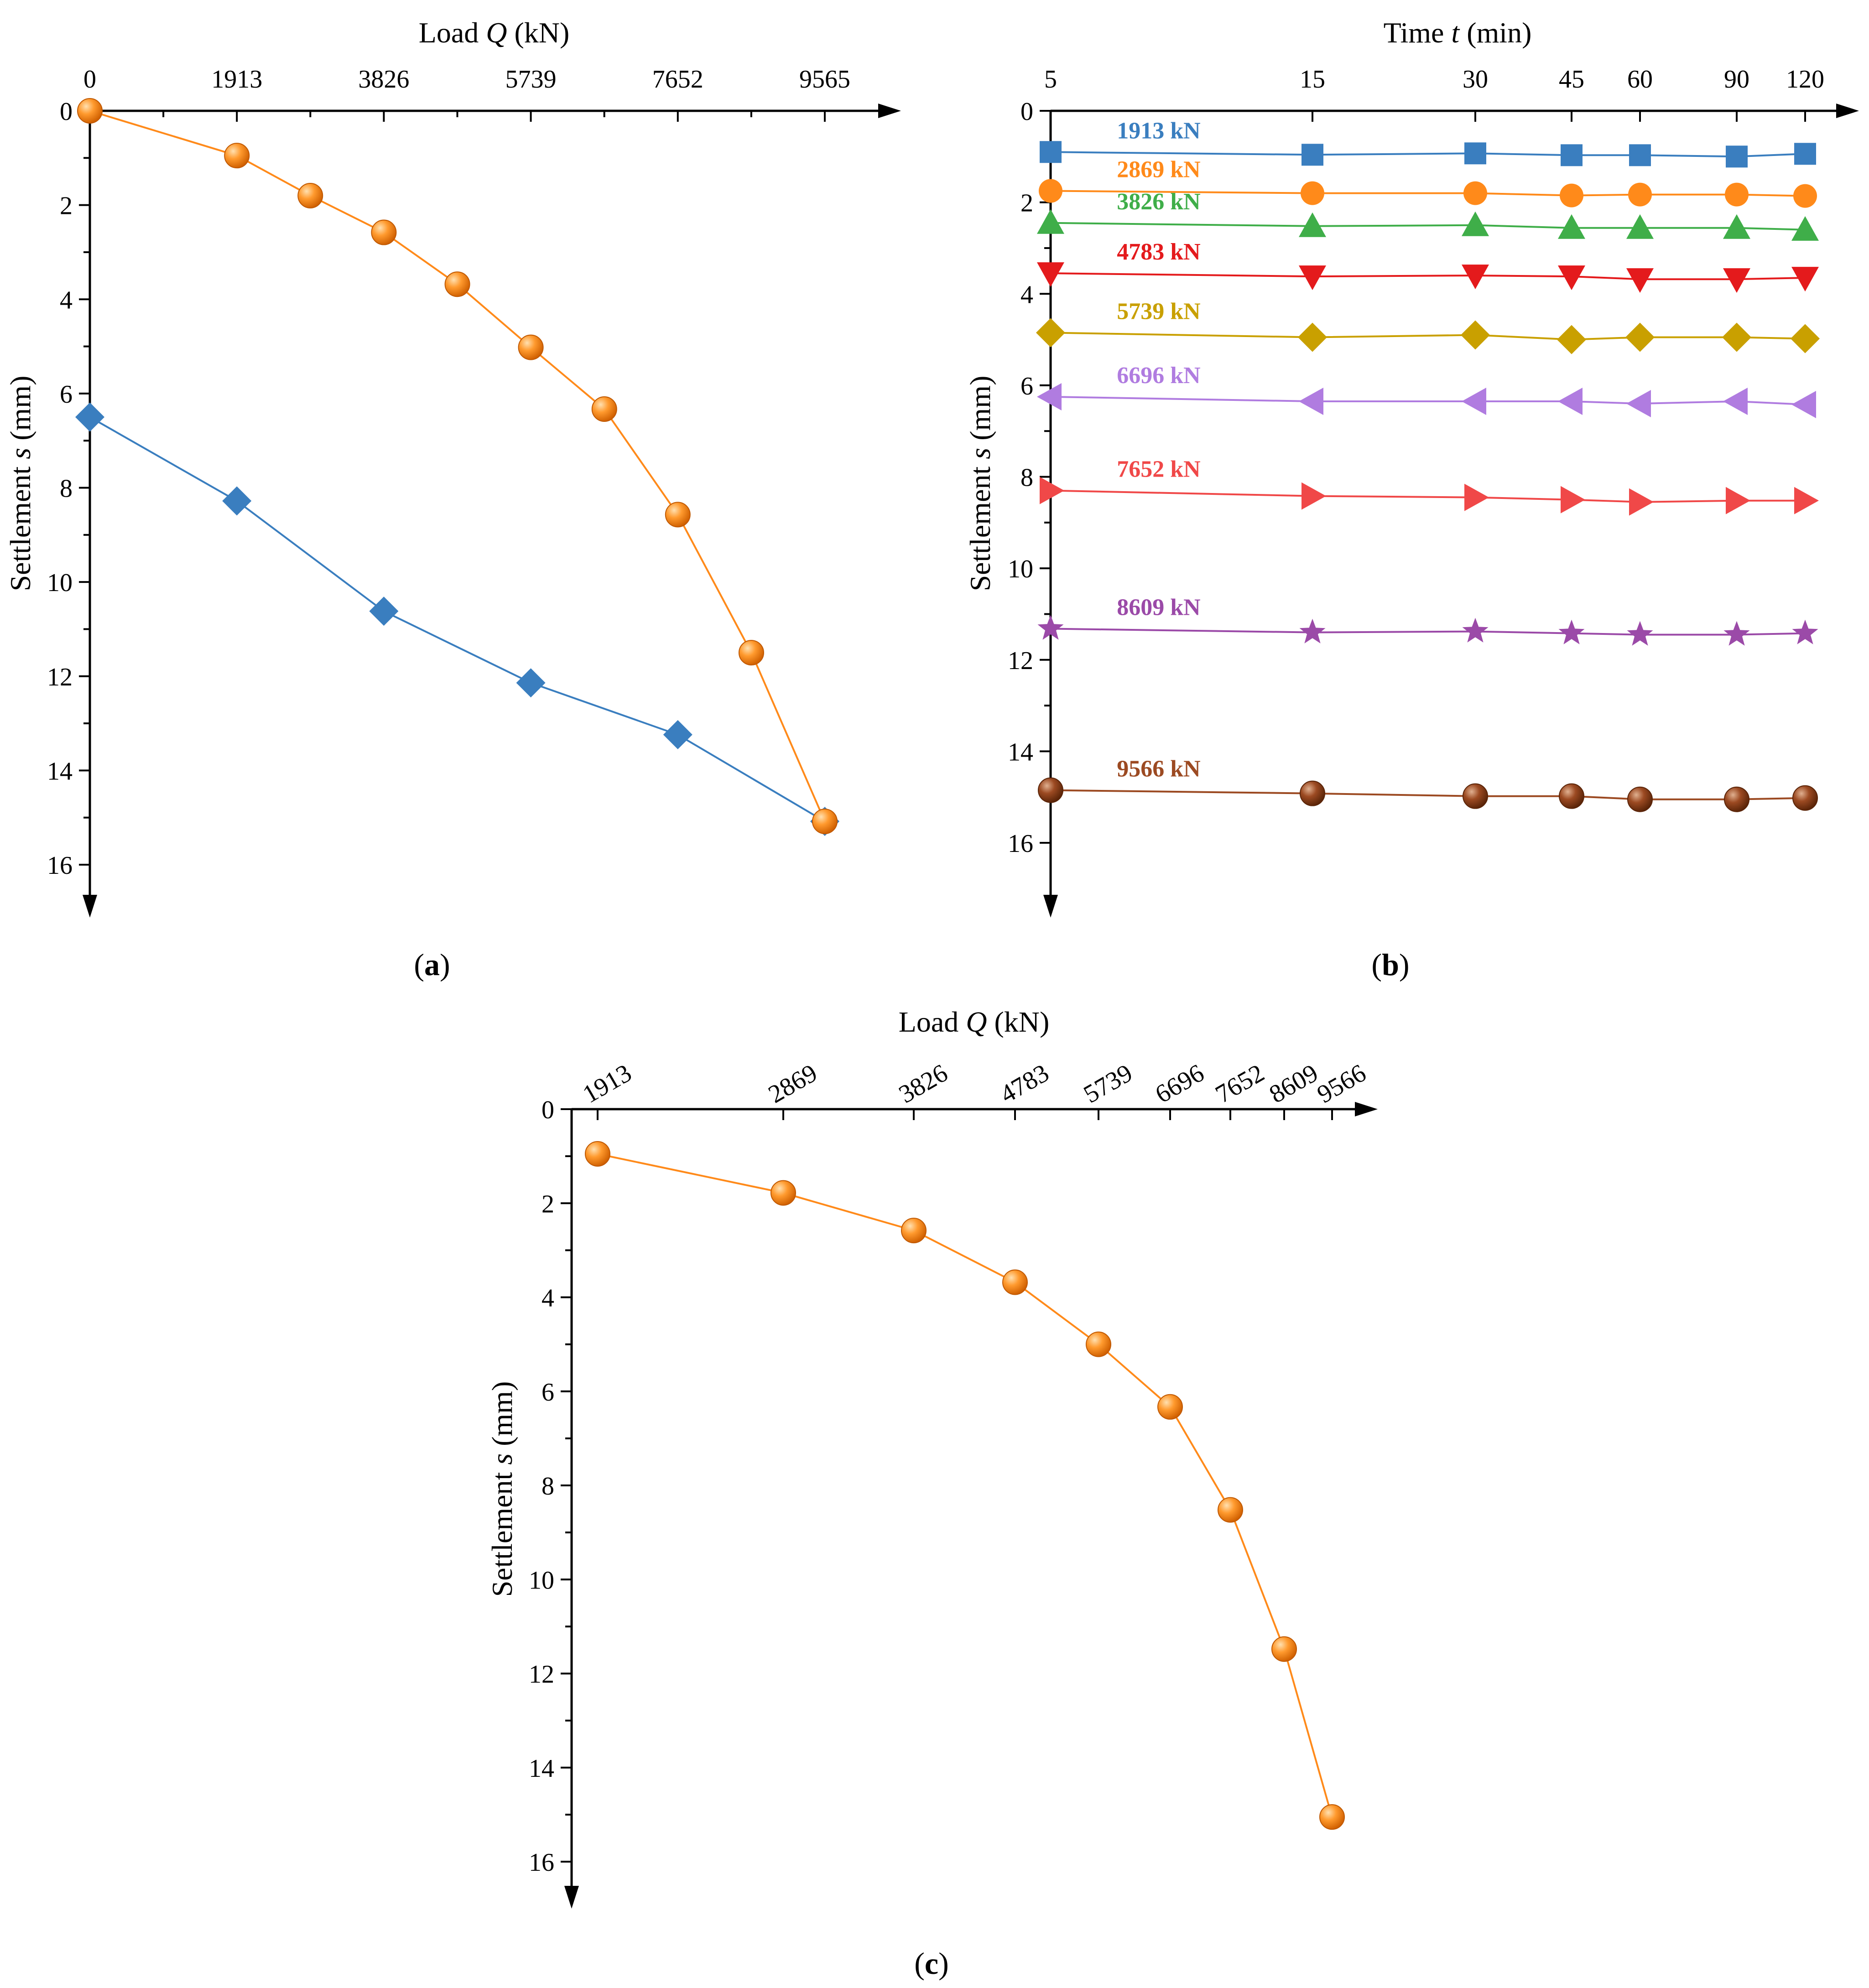 The width and height of the screenshot is (1869, 1988). I want to click on panel-b-label: (b), so click(1390, 964).